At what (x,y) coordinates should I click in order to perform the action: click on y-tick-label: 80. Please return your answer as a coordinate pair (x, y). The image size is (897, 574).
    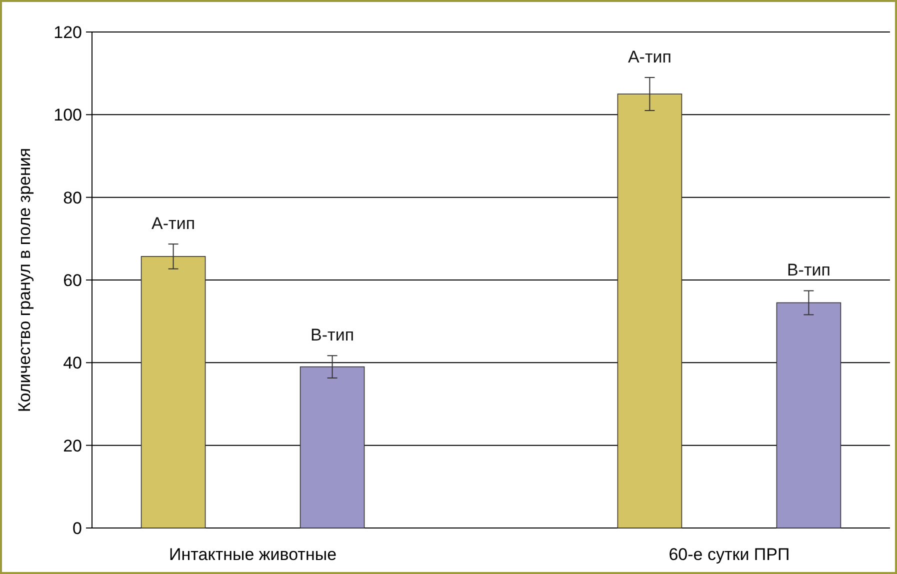
    Looking at the image, I should click on (72, 198).